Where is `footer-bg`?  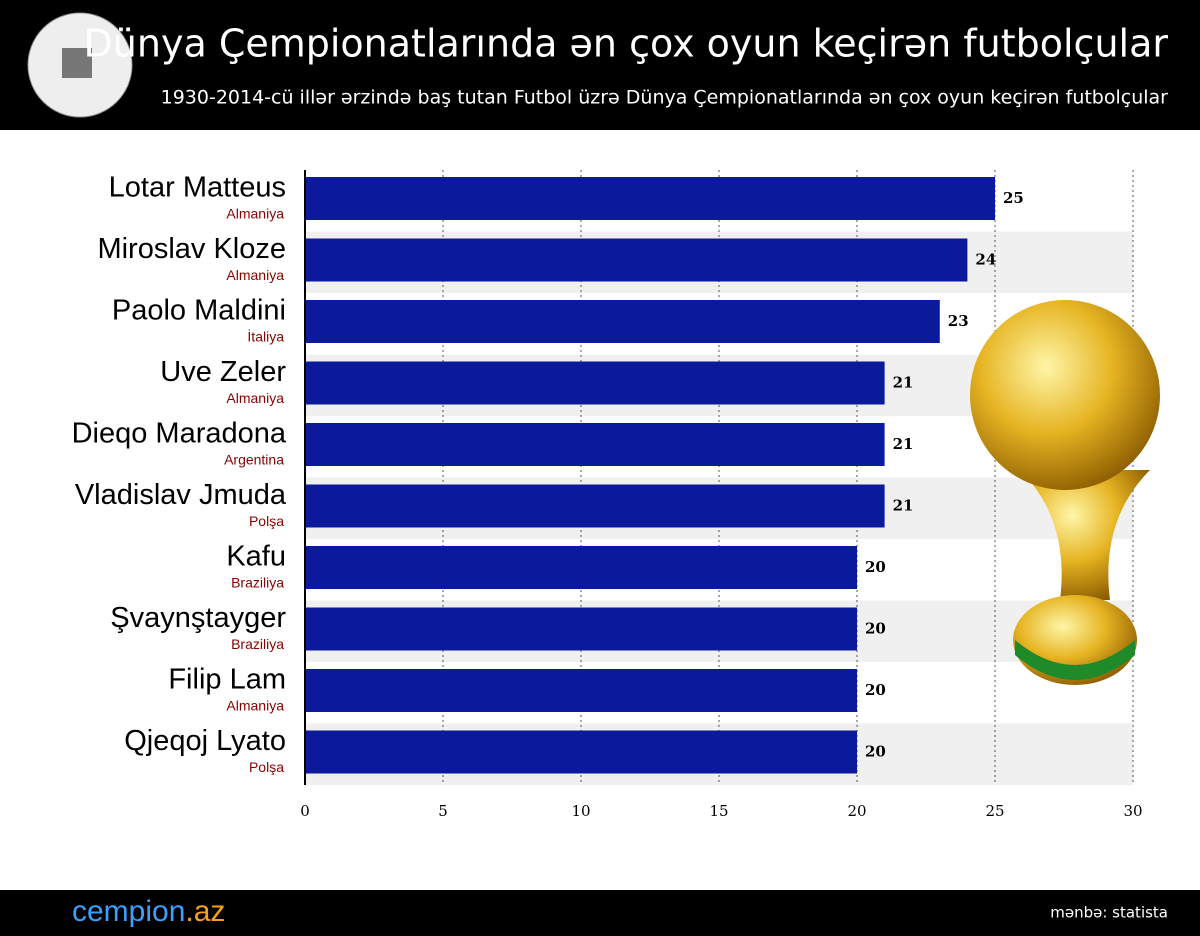
footer-bg is located at coordinates (600, 913).